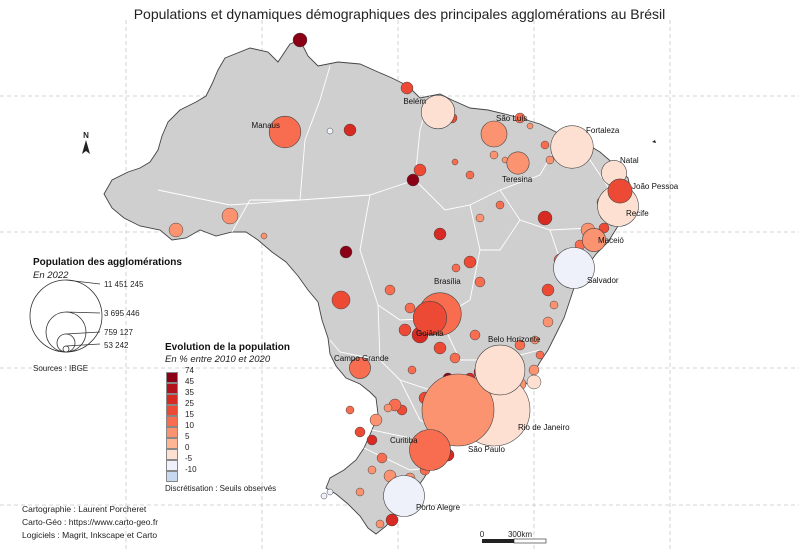 This screenshot has height=549, width=799. I want to click on sources-text: Sources : IBGE, so click(61, 368).